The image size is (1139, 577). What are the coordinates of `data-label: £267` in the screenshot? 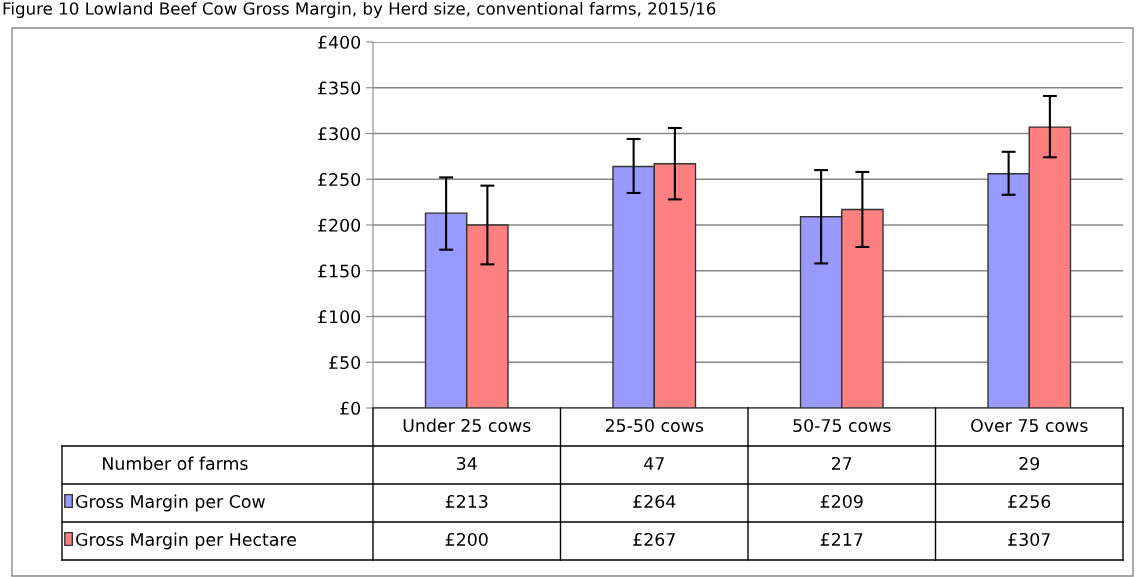 It's located at (654, 539).